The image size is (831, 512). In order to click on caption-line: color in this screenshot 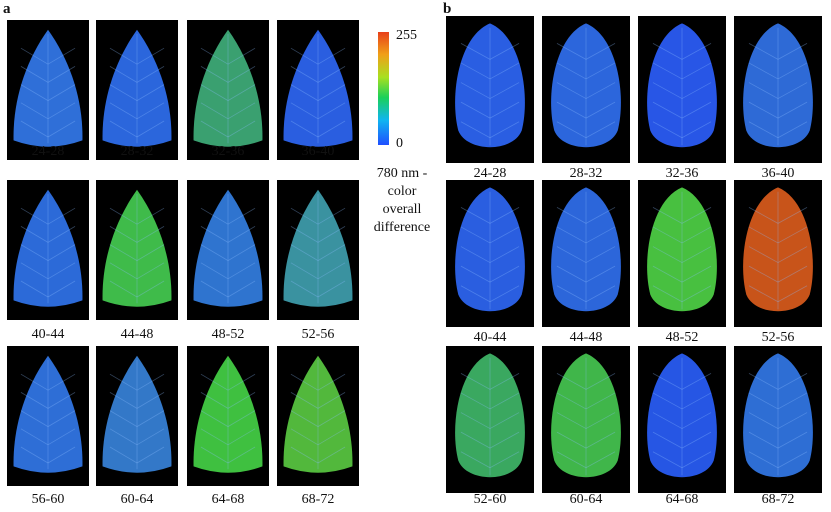, I will do `click(402, 191)`.